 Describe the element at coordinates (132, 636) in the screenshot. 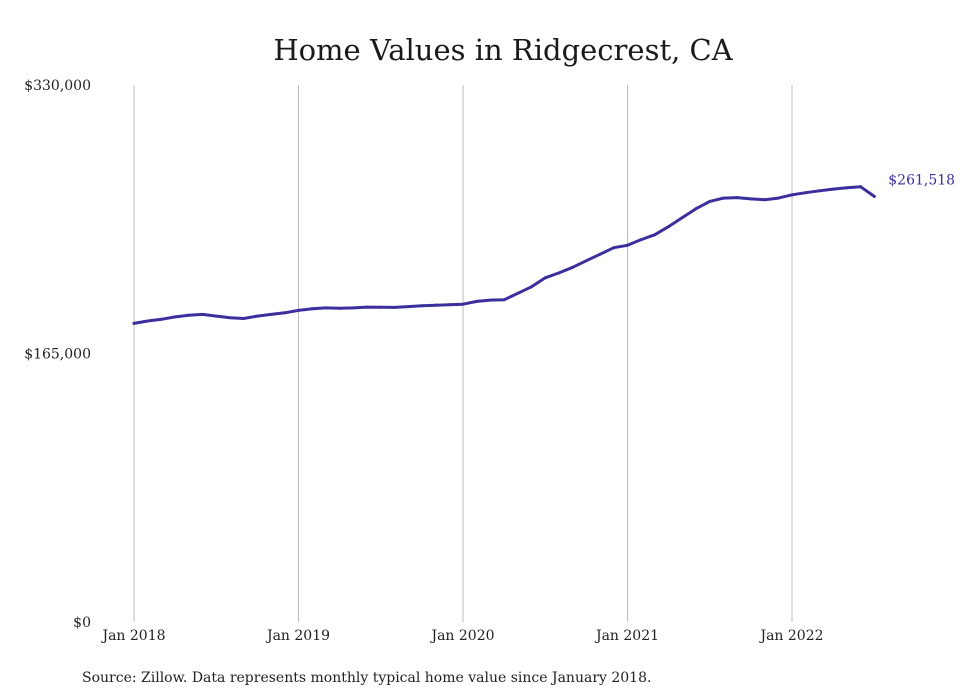

I see `x-tick-label: Jan 2018` at that location.